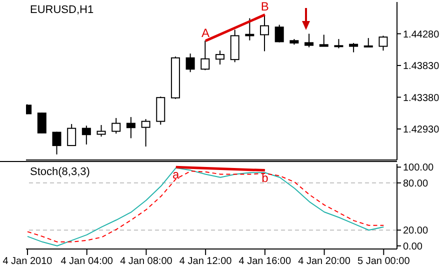 The height and width of the screenshot is (269, 443). I want to click on y-tick-label: 1.43830, so click(421, 66).